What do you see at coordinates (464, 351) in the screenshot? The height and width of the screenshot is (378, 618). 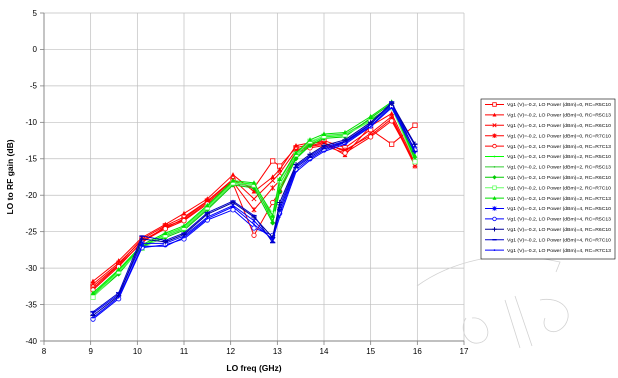 I see `x-tick-label: 17` at bounding box center [464, 351].